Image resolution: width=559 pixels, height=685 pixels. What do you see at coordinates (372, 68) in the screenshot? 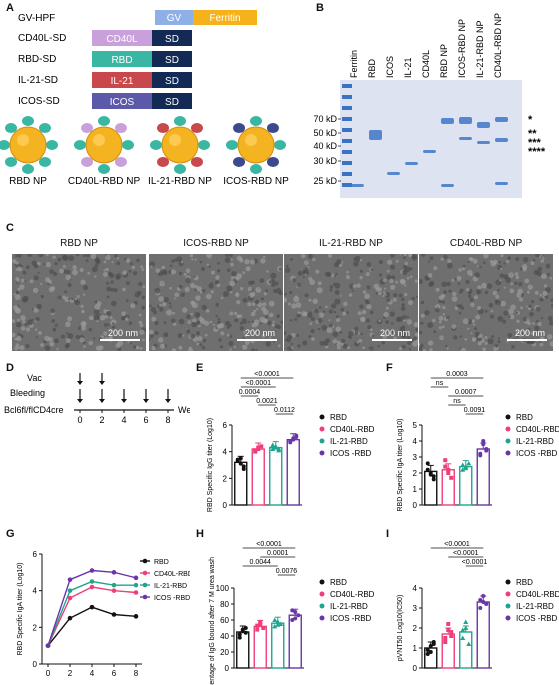
I see `gel-lane-label: RBD` at bounding box center [372, 68].